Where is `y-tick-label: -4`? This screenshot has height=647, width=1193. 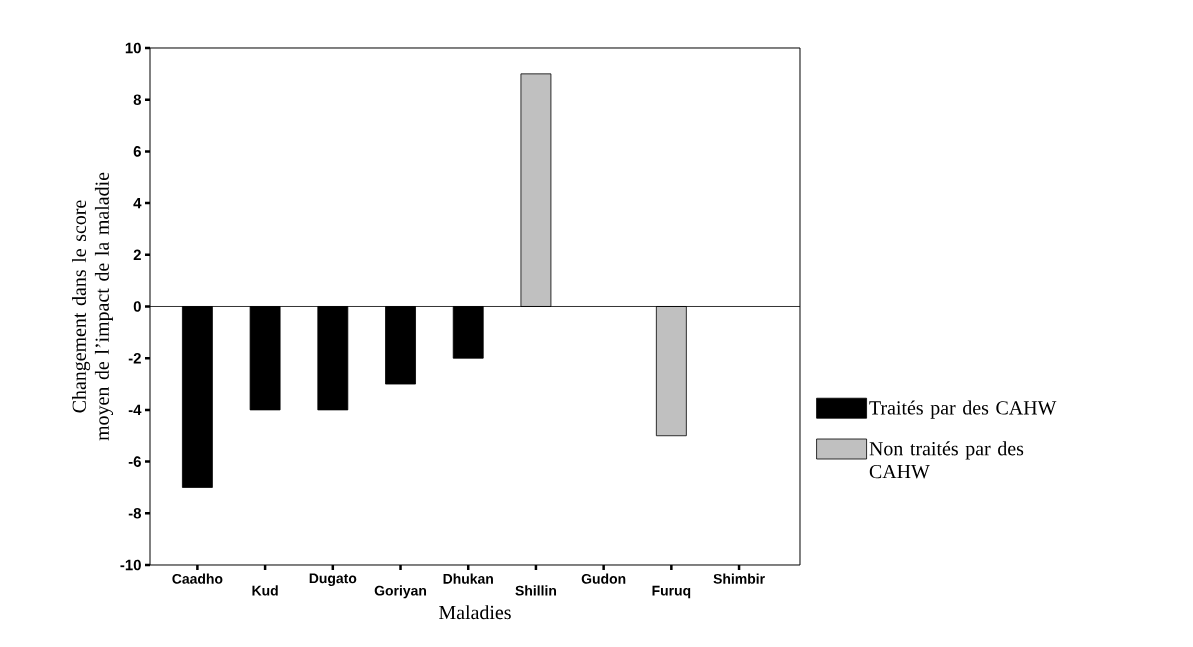
y-tick-label: -4 is located at coordinates (135, 410).